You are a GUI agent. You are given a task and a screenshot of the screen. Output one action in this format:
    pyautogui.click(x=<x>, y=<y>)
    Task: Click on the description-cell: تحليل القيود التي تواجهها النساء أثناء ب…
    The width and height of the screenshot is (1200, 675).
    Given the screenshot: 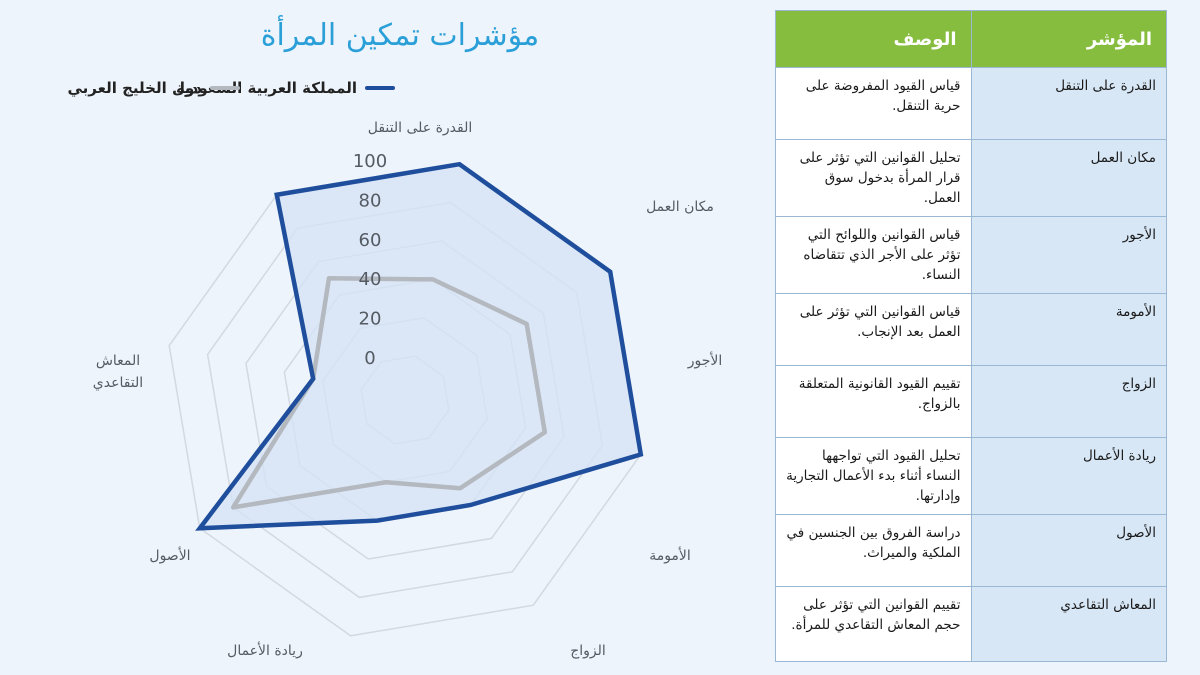 What is the action you would take?
    pyautogui.click(x=873, y=476)
    